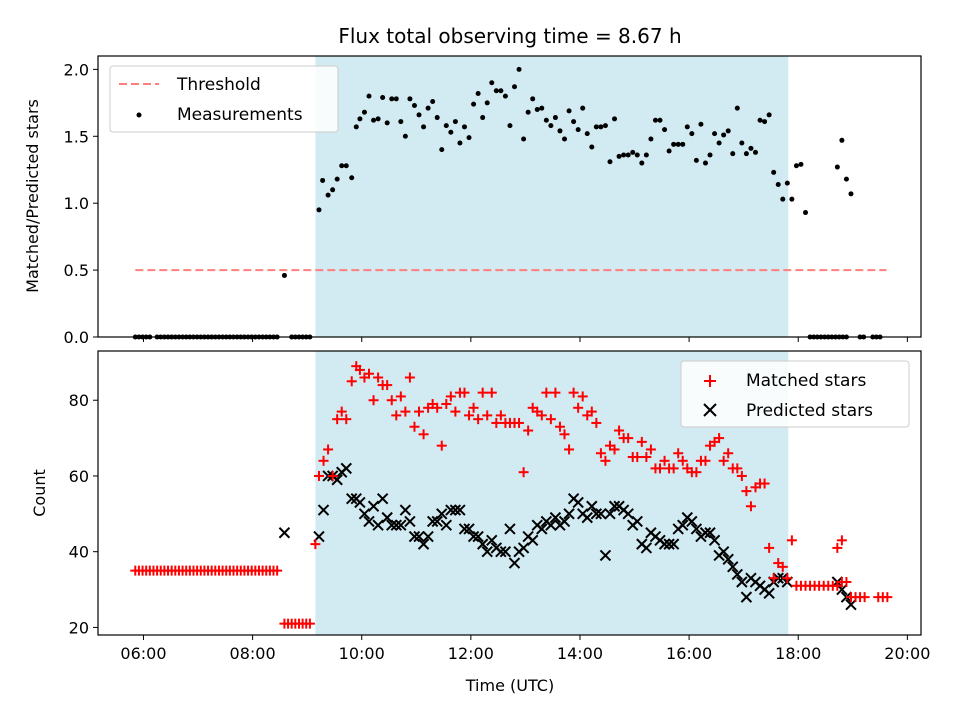 The image size is (960, 720). Describe the element at coordinates (907, 653) in the screenshot. I see `x-tick-label: 20:00` at that location.